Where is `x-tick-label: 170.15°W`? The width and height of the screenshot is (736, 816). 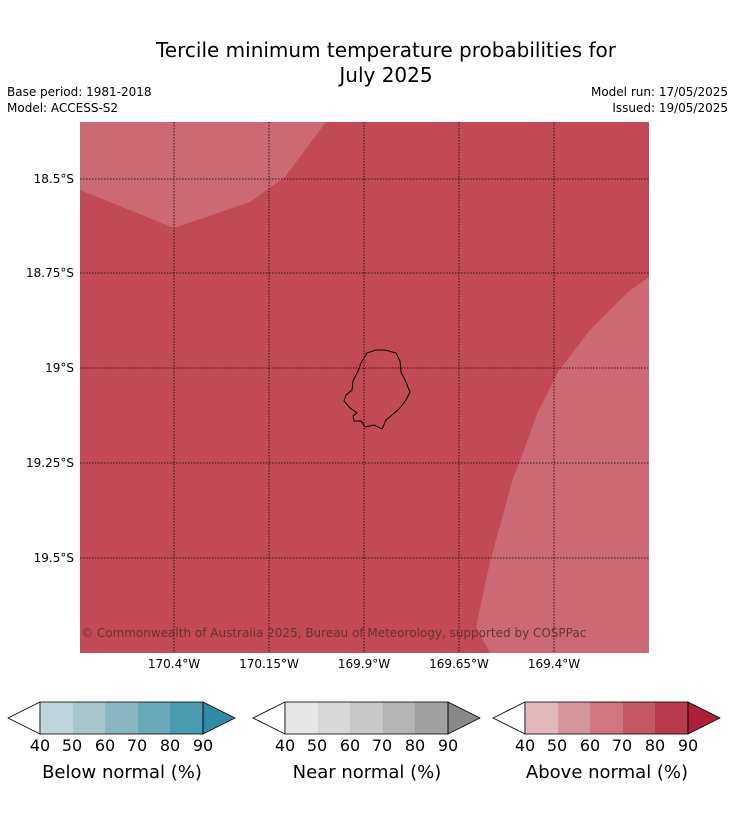 x-tick-label: 170.15°W is located at coordinates (269, 664).